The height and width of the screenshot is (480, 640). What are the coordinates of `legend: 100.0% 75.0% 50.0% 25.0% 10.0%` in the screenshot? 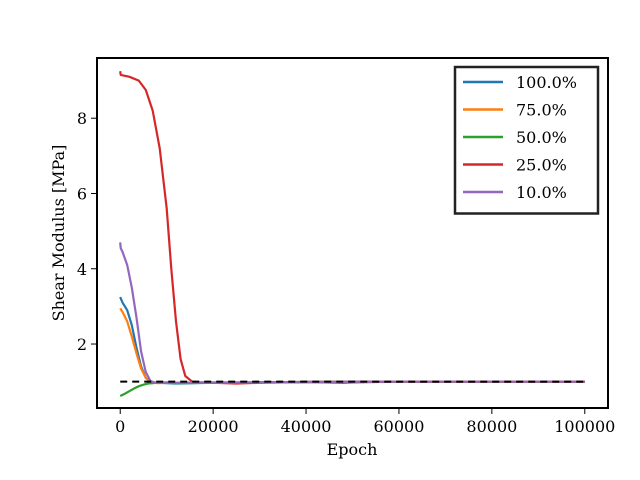 It's located at (526, 140).